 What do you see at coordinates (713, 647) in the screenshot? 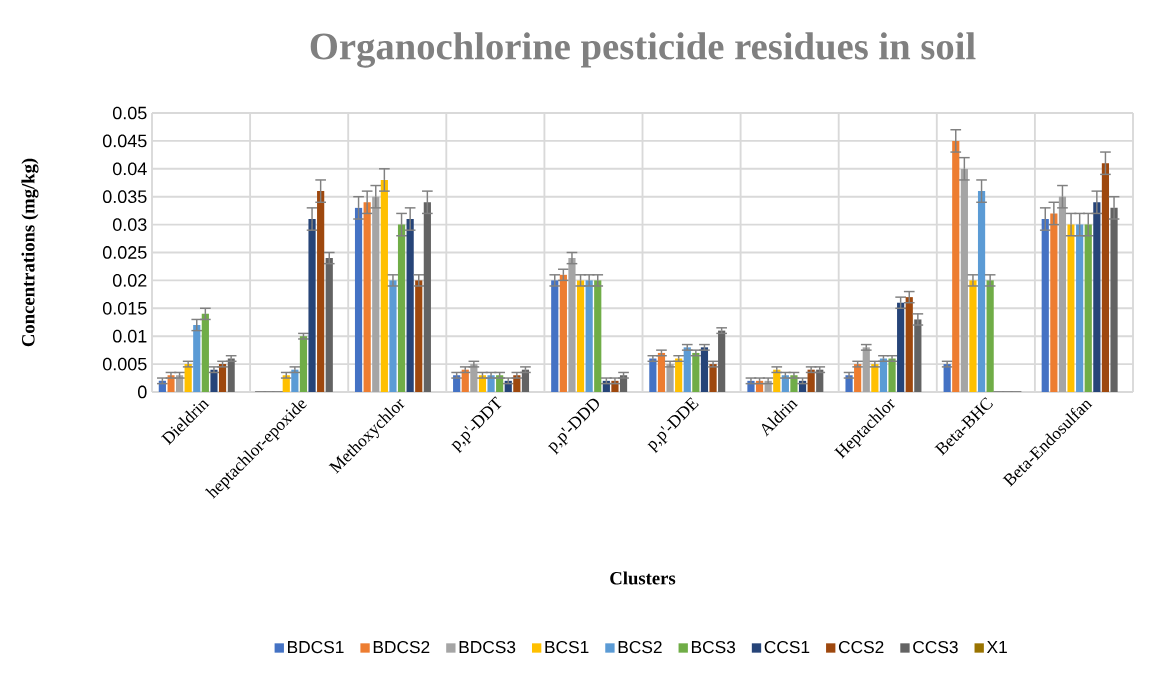
I see `legend-label: BCS3` at bounding box center [713, 647].